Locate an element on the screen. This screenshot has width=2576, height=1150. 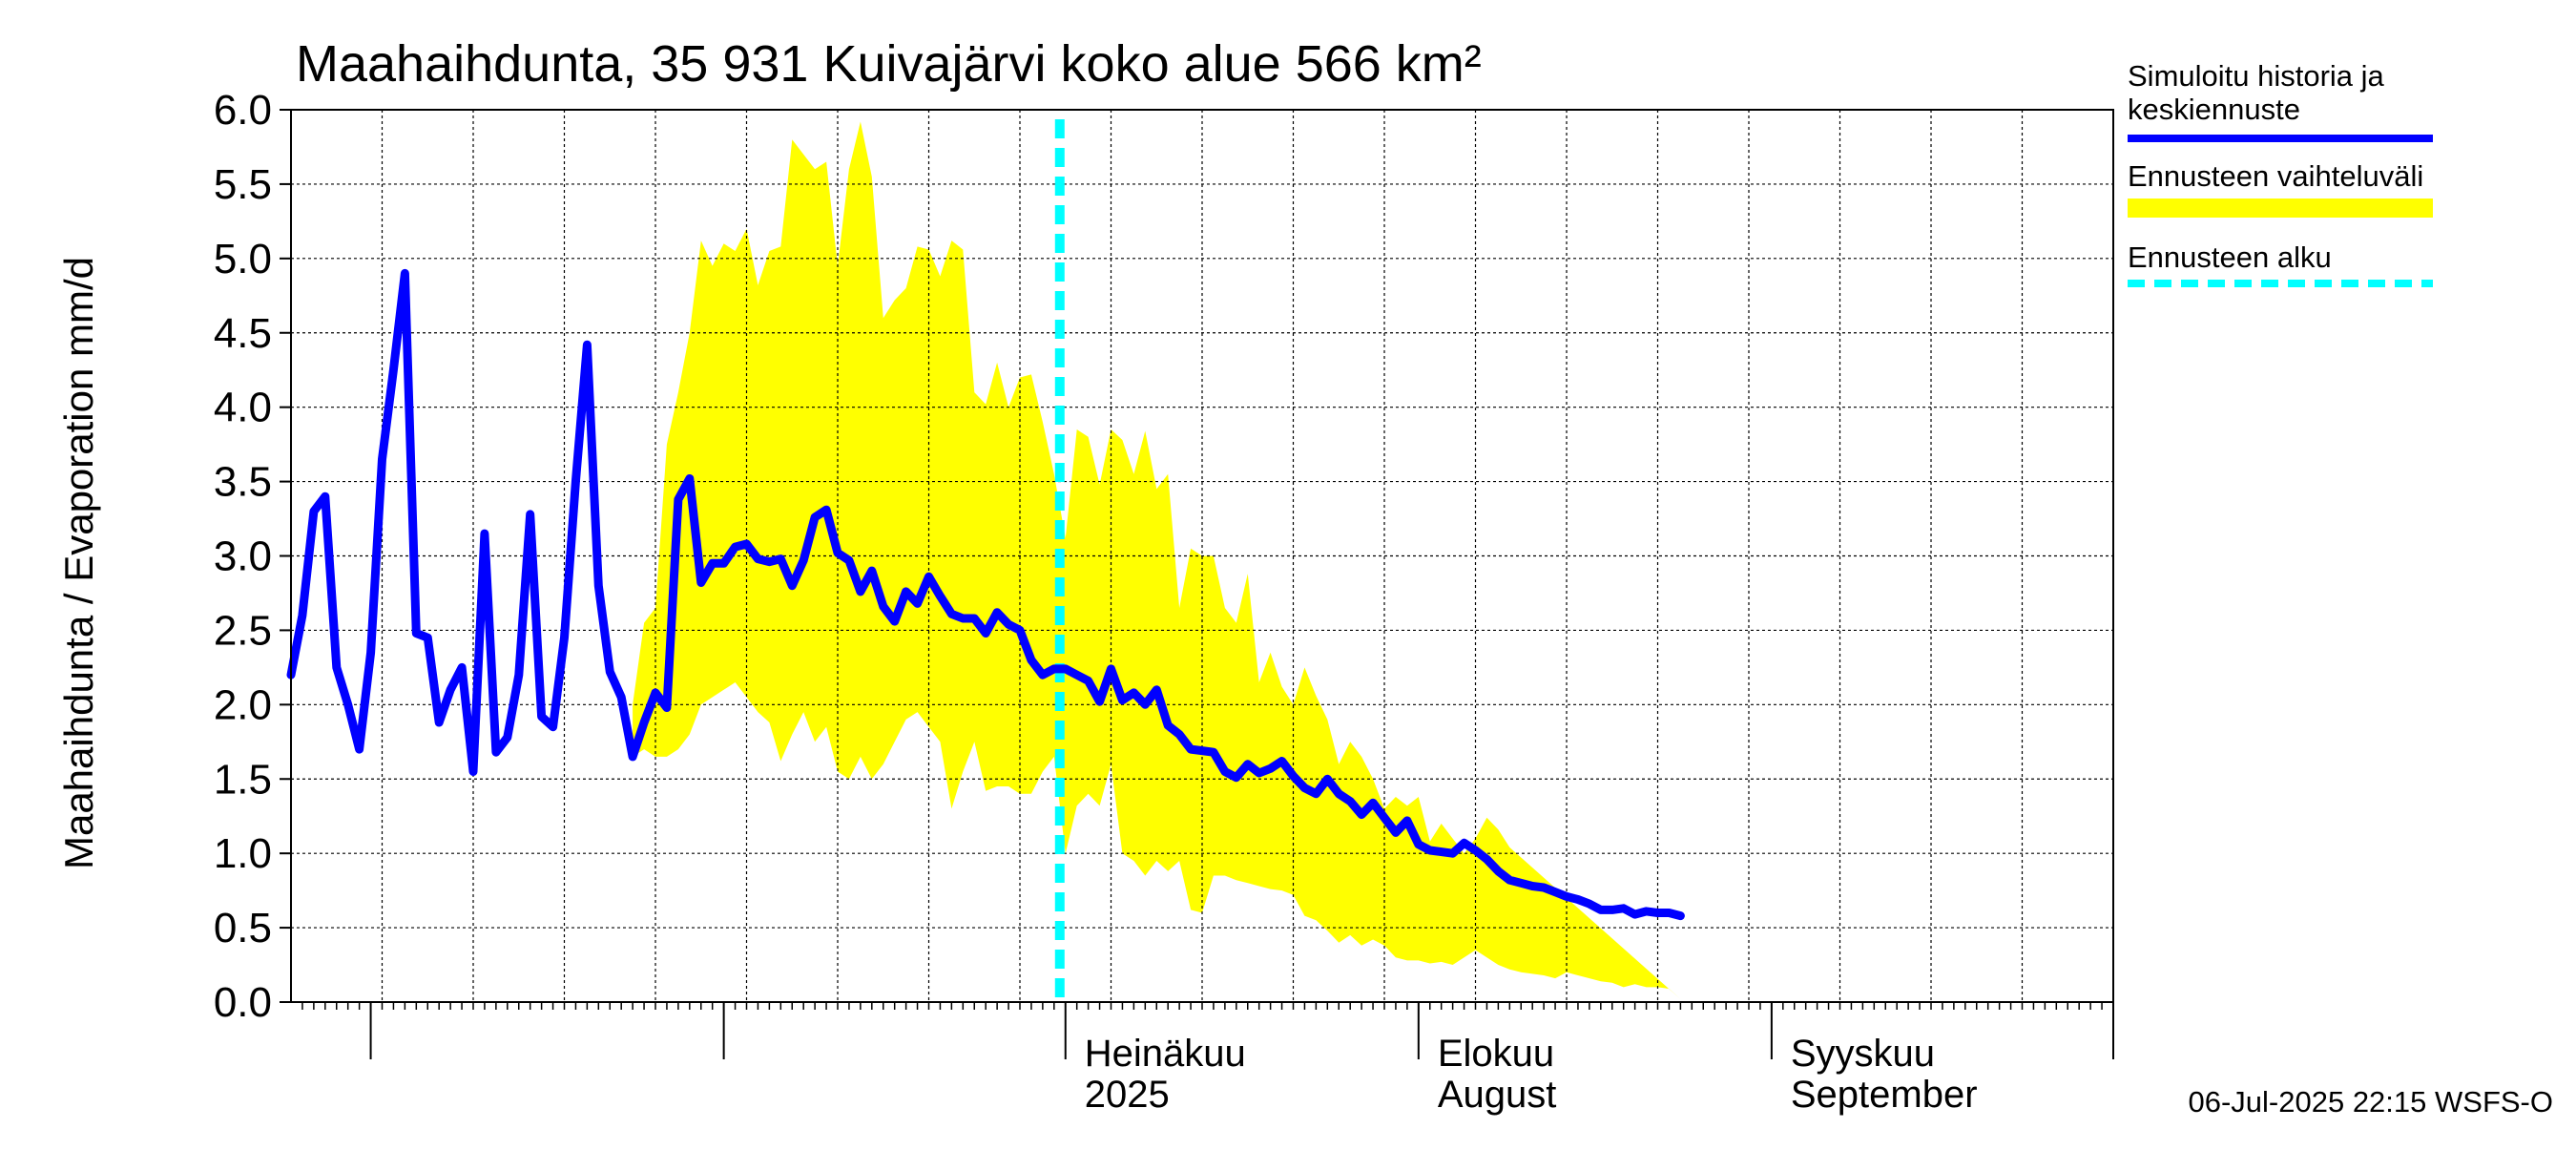
y-tick-label: 1.0 is located at coordinates (243, 853).